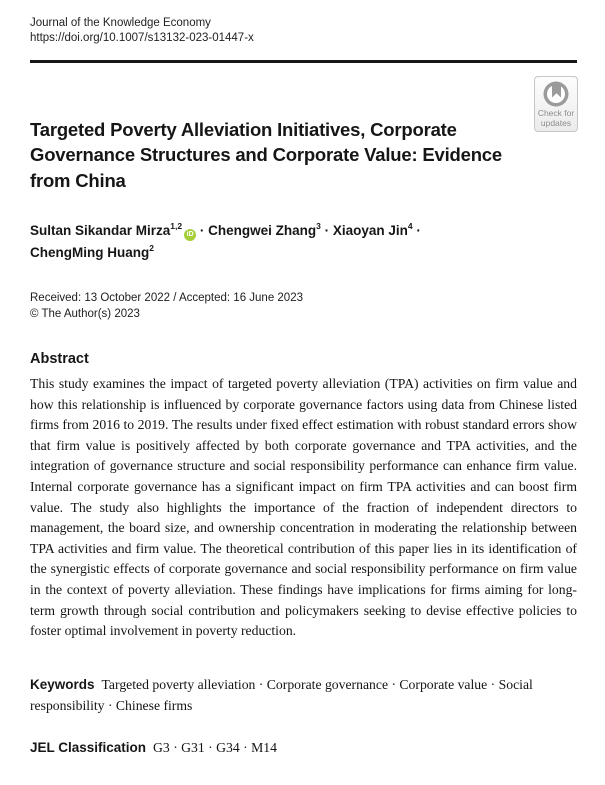 This screenshot has height=785, width=605. What do you see at coordinates (62, 684) in the screenshot?
I see `keywords-label: Keywords` at bounding box center [62, 684].